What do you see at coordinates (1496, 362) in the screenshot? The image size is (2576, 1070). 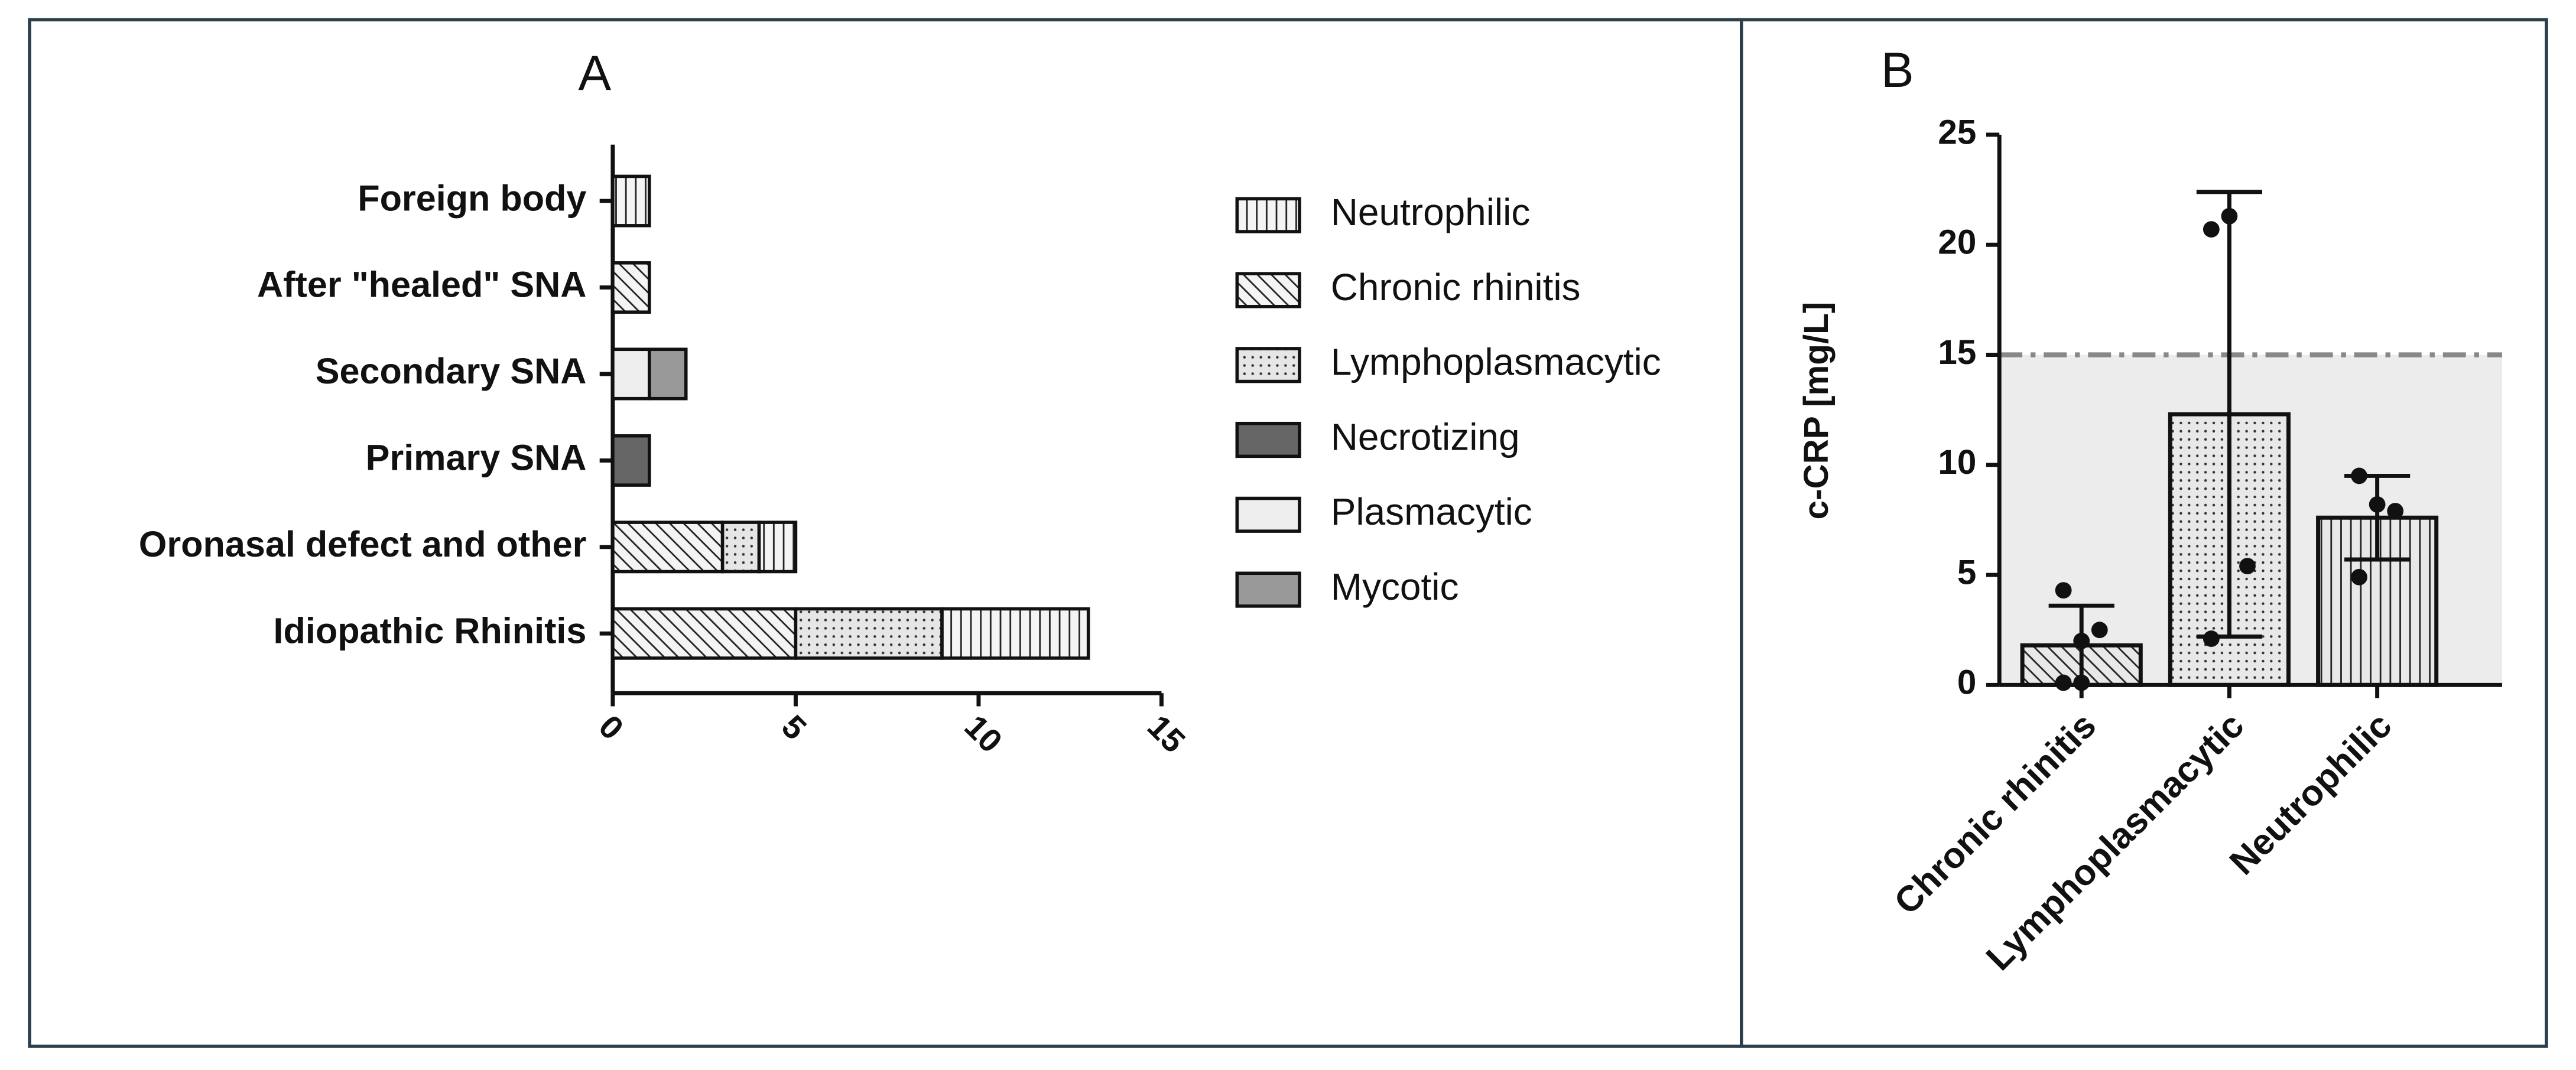 I see `legend-label: Lymphoplasmacytic` at bounding box center [1496, 362].